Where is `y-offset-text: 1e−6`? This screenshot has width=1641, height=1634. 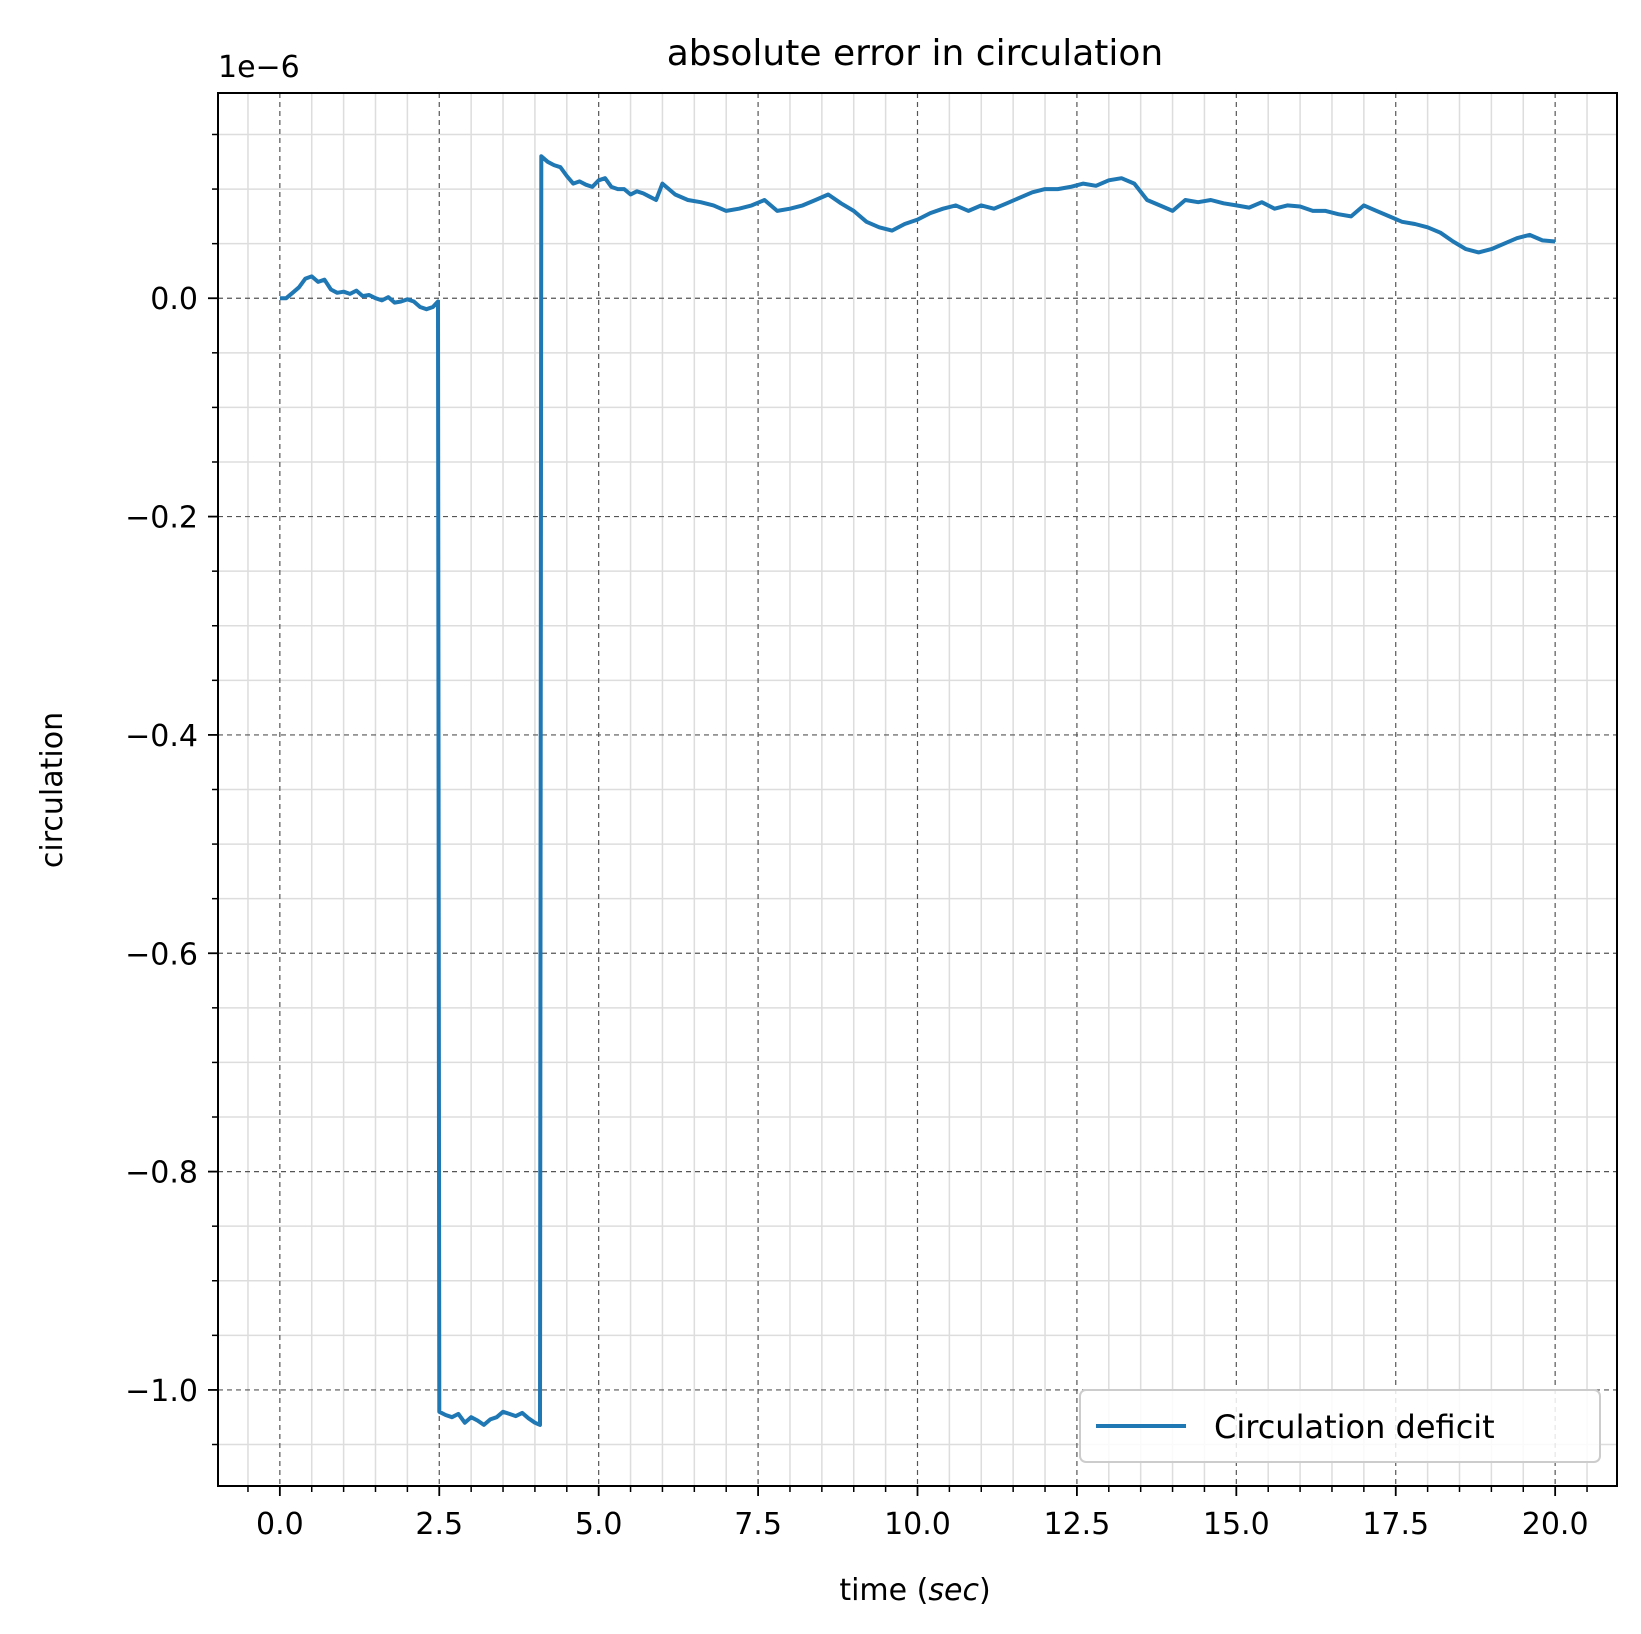
y-offset-text: 1e−6 is located at coordinates (259, 67).